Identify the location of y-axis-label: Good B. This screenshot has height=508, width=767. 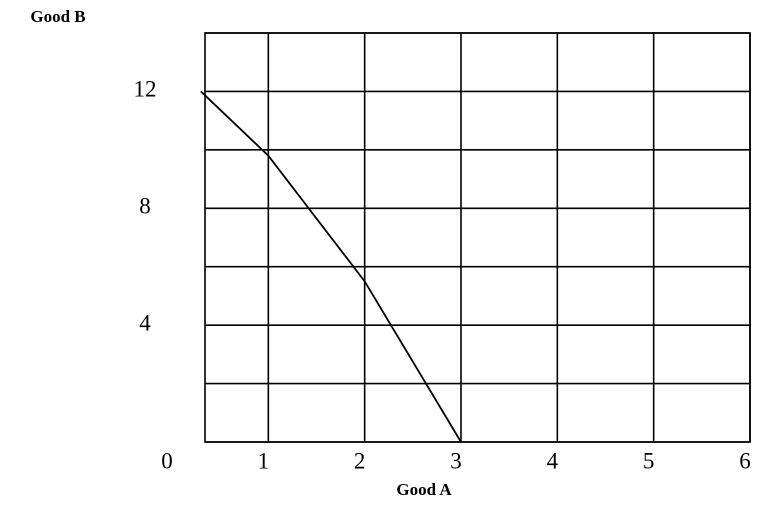
(57, 16).